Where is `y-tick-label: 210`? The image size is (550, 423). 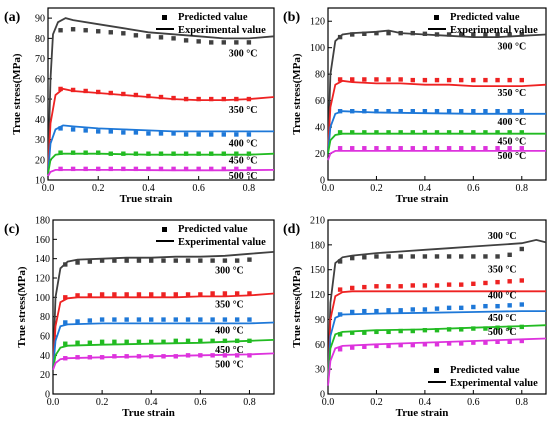 y-tick-label: 210 is located at coordinates (317, 221).